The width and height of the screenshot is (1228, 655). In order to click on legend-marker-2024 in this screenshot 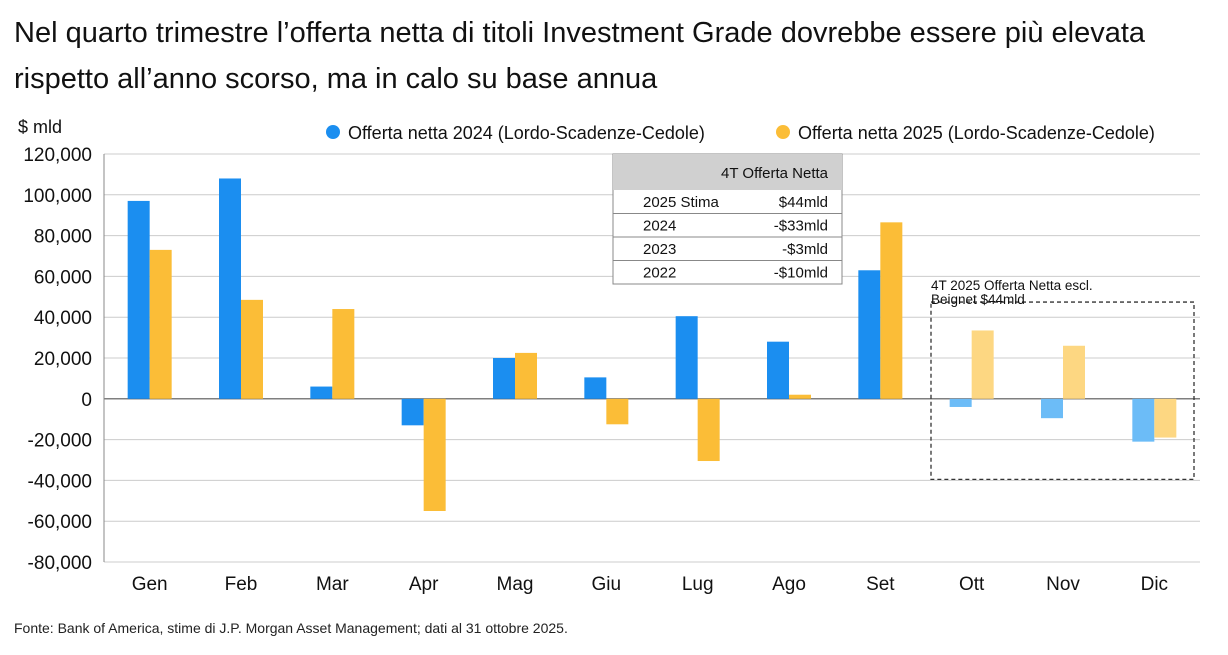, I will do `click(333, 132)`.